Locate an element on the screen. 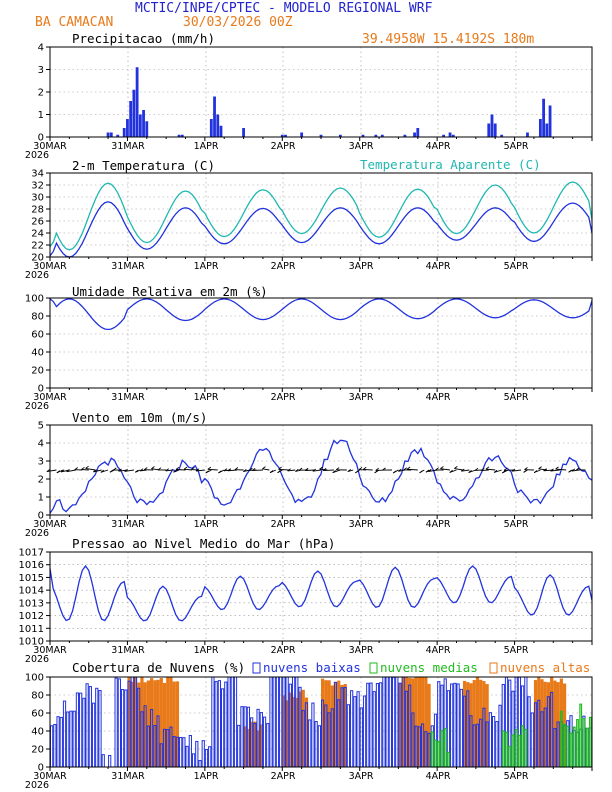  x-tick-label: 4APR is located at coordinates (438, 146).